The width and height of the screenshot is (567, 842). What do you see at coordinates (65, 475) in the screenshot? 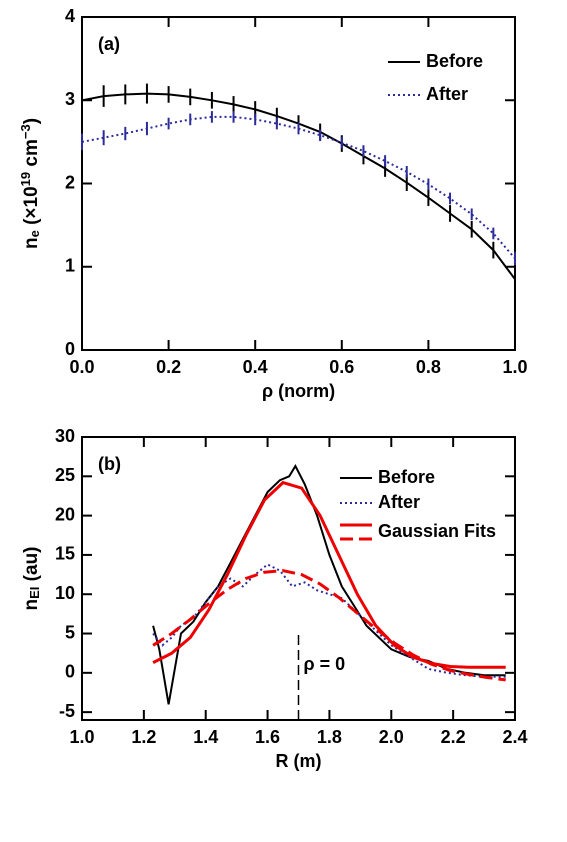
I see `y-tick-label: 25` at bounding box center [65, 475].